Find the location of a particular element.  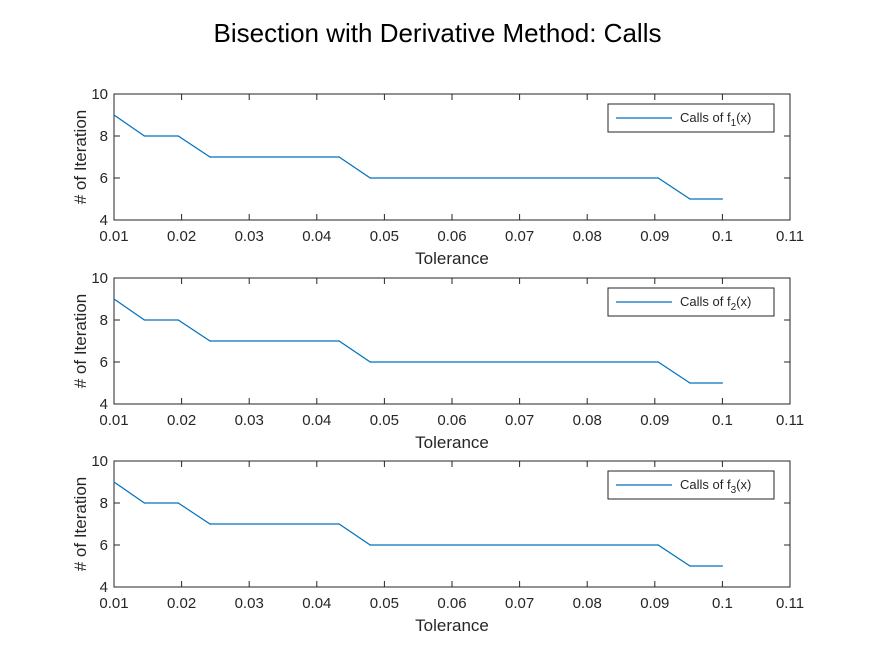

legend-label: Calls of f3(x) is located at coordinates (715, 486).